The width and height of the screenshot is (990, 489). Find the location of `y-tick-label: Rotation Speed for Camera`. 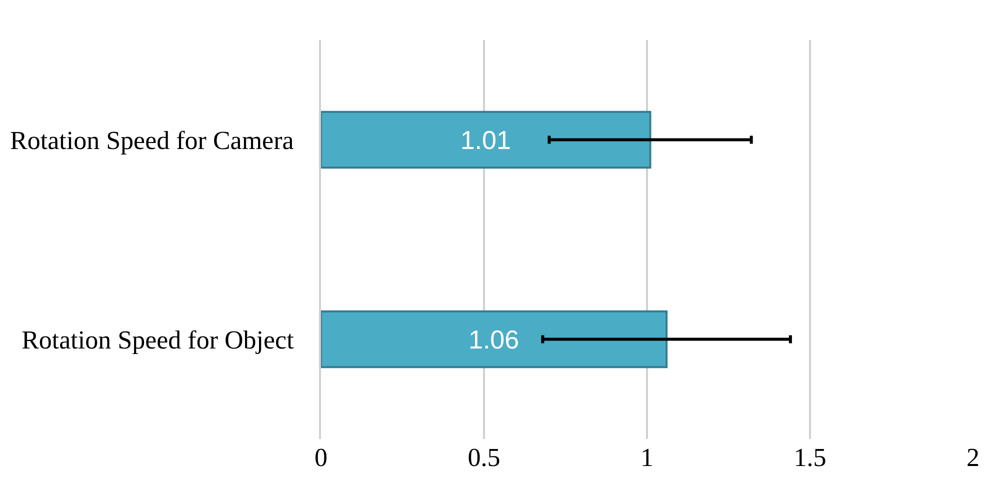

y-tick-label: Rotation Speed for Camera is located at coordinates (152, 140).